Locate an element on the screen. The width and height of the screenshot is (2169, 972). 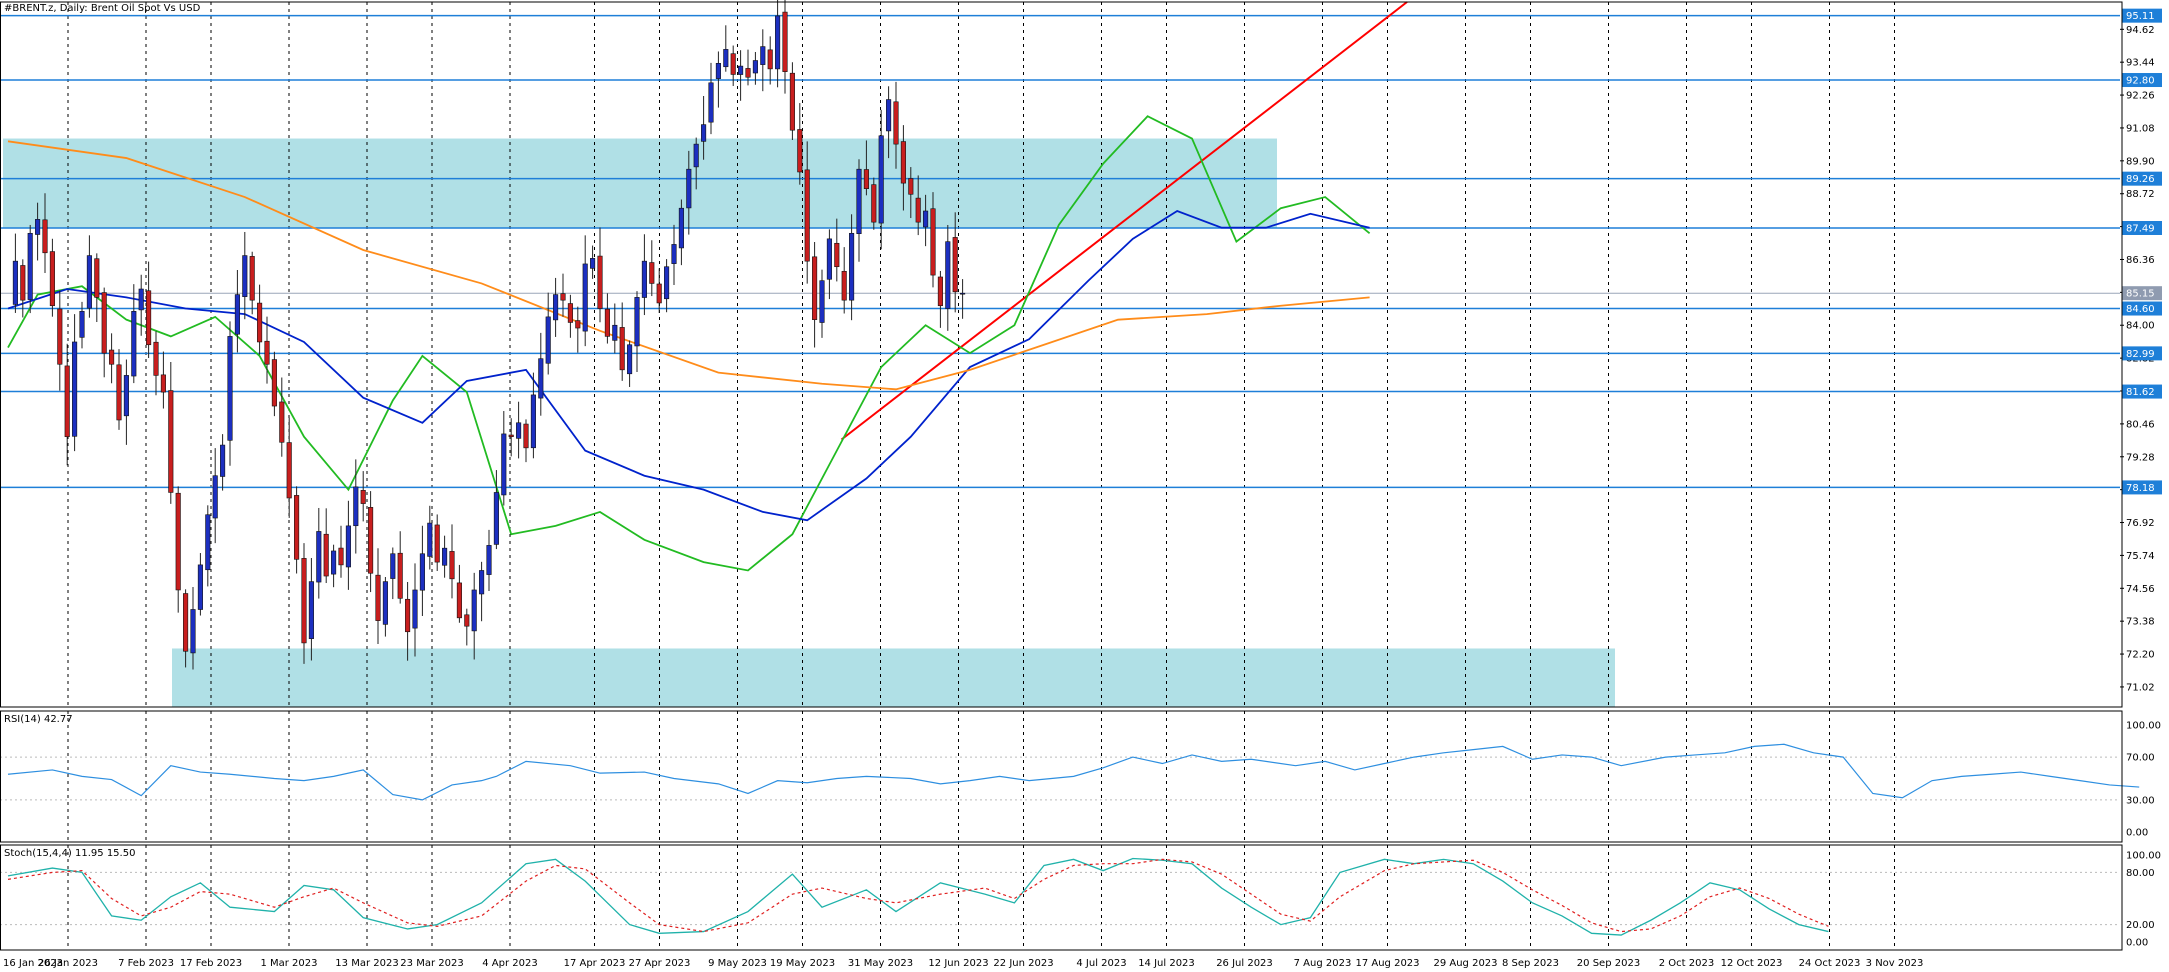
stochastic-axis: 100.00 80.00 20.00 0.00 is located at coordinates (2143, 900).